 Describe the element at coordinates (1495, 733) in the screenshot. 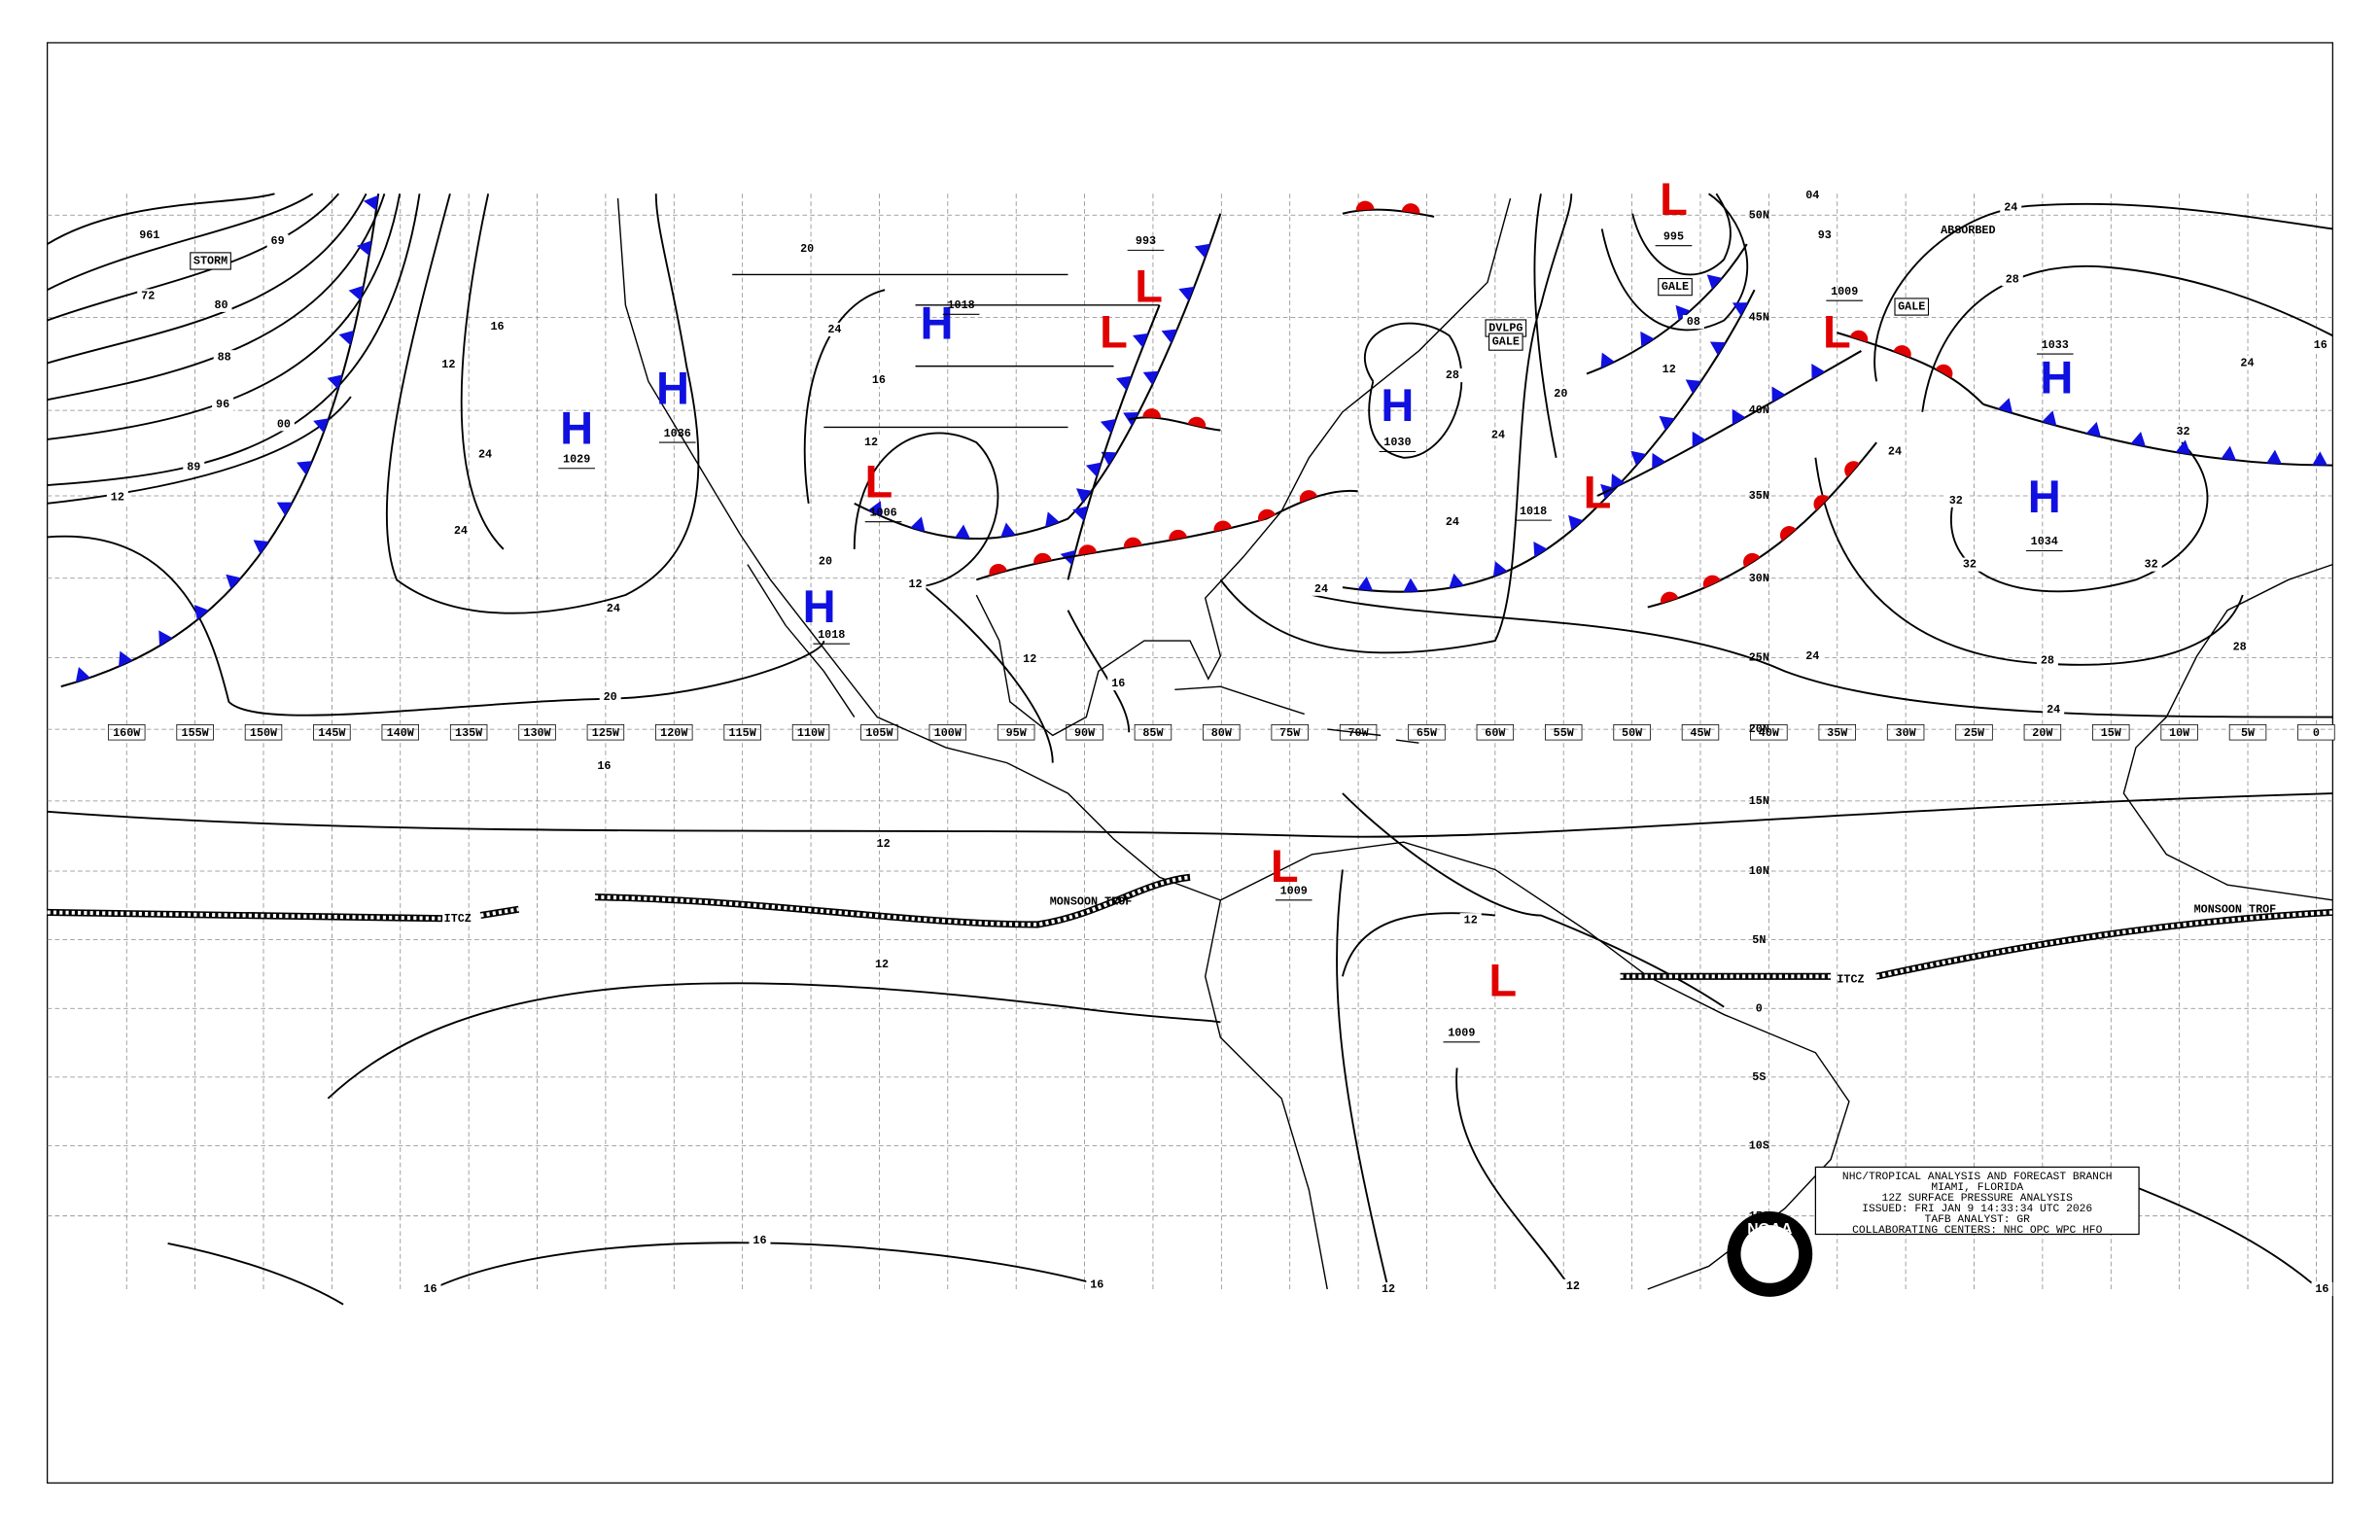

I see `lon-label: 60W` at that location.